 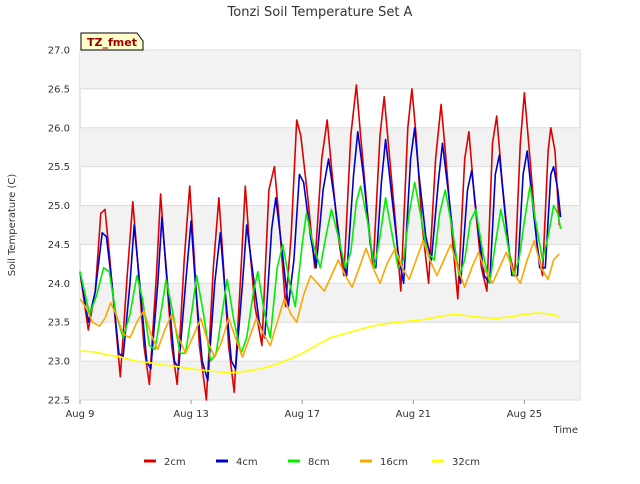 I want to click on y-tick-label: 22.5, so click(x=59, y=401).